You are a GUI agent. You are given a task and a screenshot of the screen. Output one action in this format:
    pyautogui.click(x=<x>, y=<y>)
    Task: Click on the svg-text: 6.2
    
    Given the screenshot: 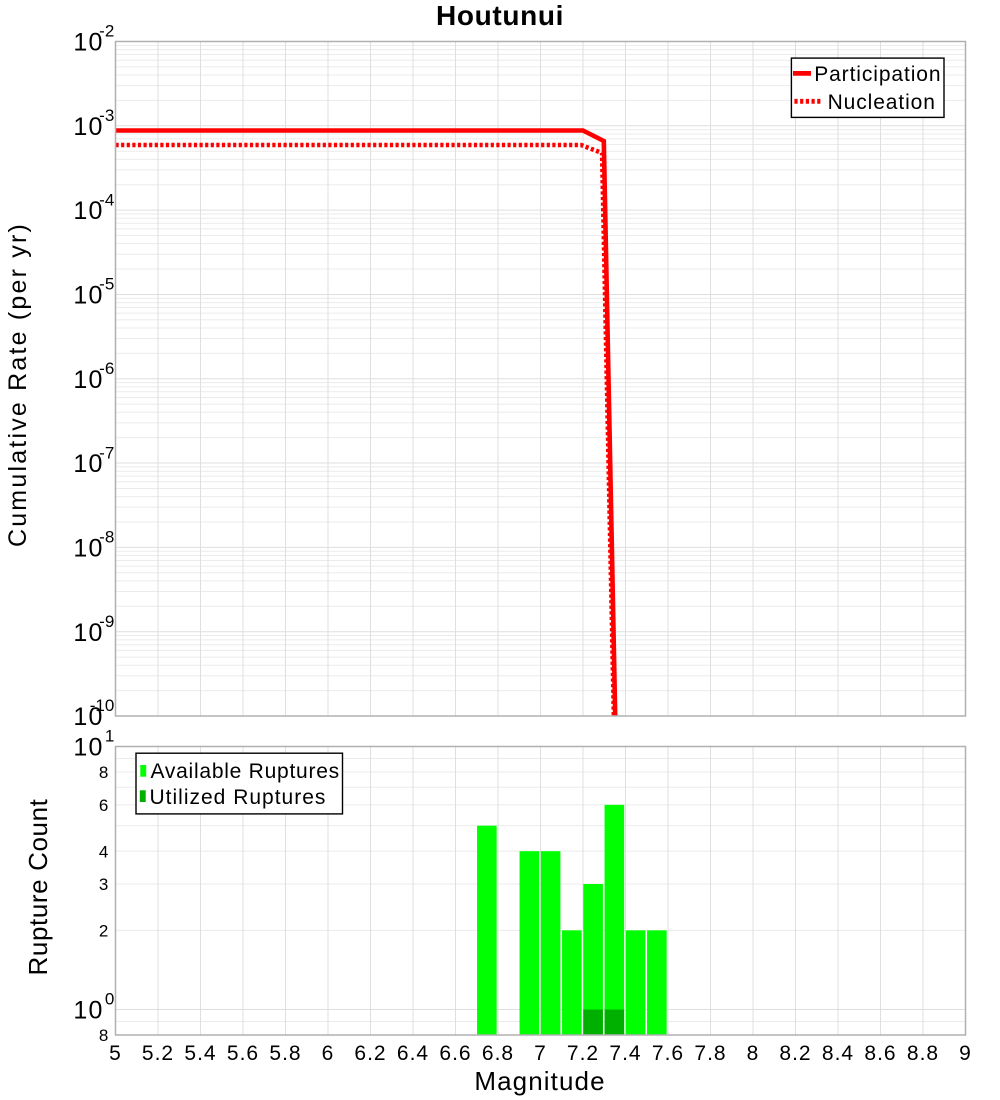 What is the action you would take?
    pyautogui.click(x=370, y=1053)
    